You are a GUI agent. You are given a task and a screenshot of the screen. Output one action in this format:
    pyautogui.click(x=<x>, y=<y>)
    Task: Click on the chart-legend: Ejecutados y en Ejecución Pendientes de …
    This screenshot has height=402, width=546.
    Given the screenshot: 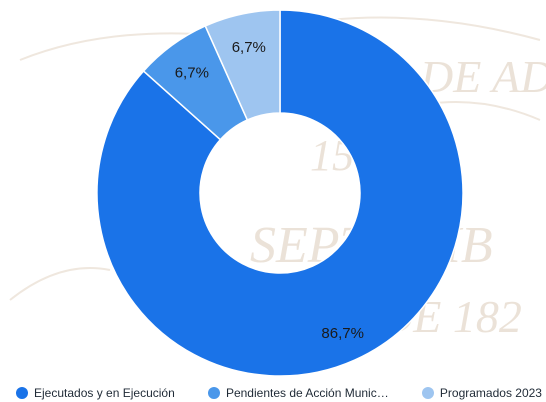 What is the action you would take?
    pyautogui.click(x=273, y=393)
    